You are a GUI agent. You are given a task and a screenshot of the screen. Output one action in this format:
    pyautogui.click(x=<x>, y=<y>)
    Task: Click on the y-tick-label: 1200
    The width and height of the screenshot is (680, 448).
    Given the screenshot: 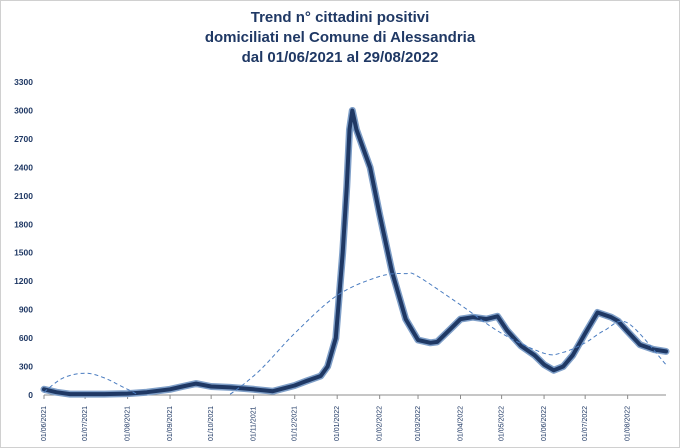 What is the action you would take?
    pyautogui.click(x=23, y=281)
    